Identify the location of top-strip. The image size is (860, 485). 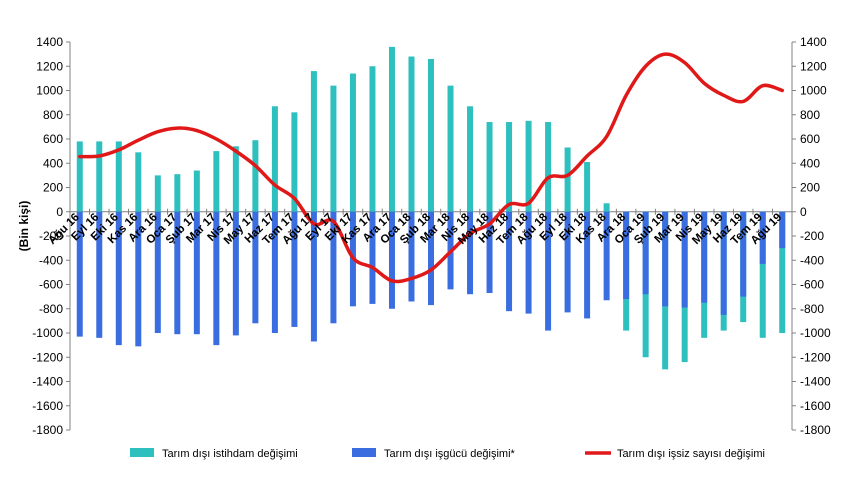
(430, 4).